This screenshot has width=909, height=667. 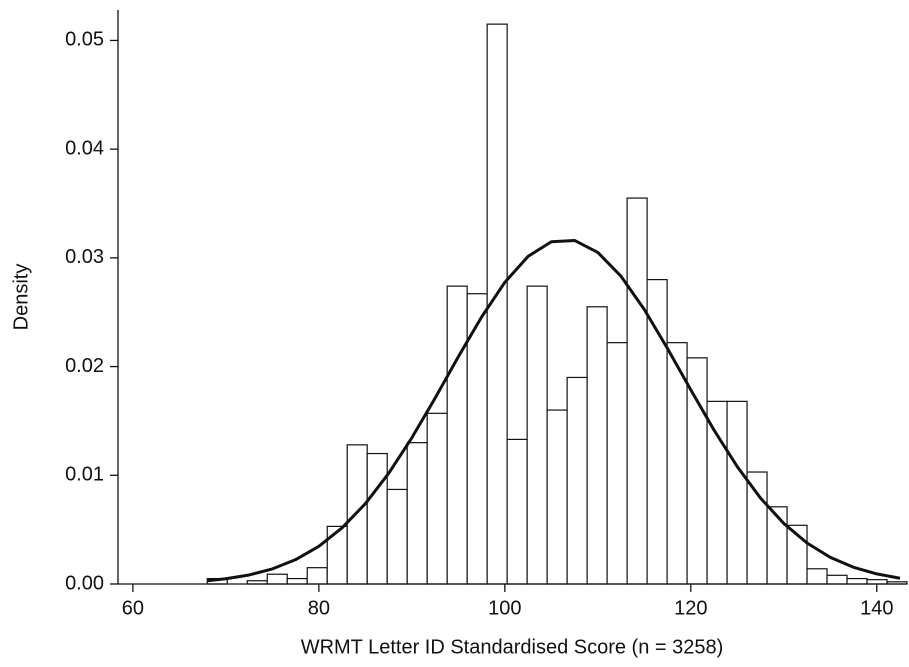 What do you see at coordinates (84, 148) in the screenshot?
I see `y-tick-label: 0.04` at bounding box center [84, 148].